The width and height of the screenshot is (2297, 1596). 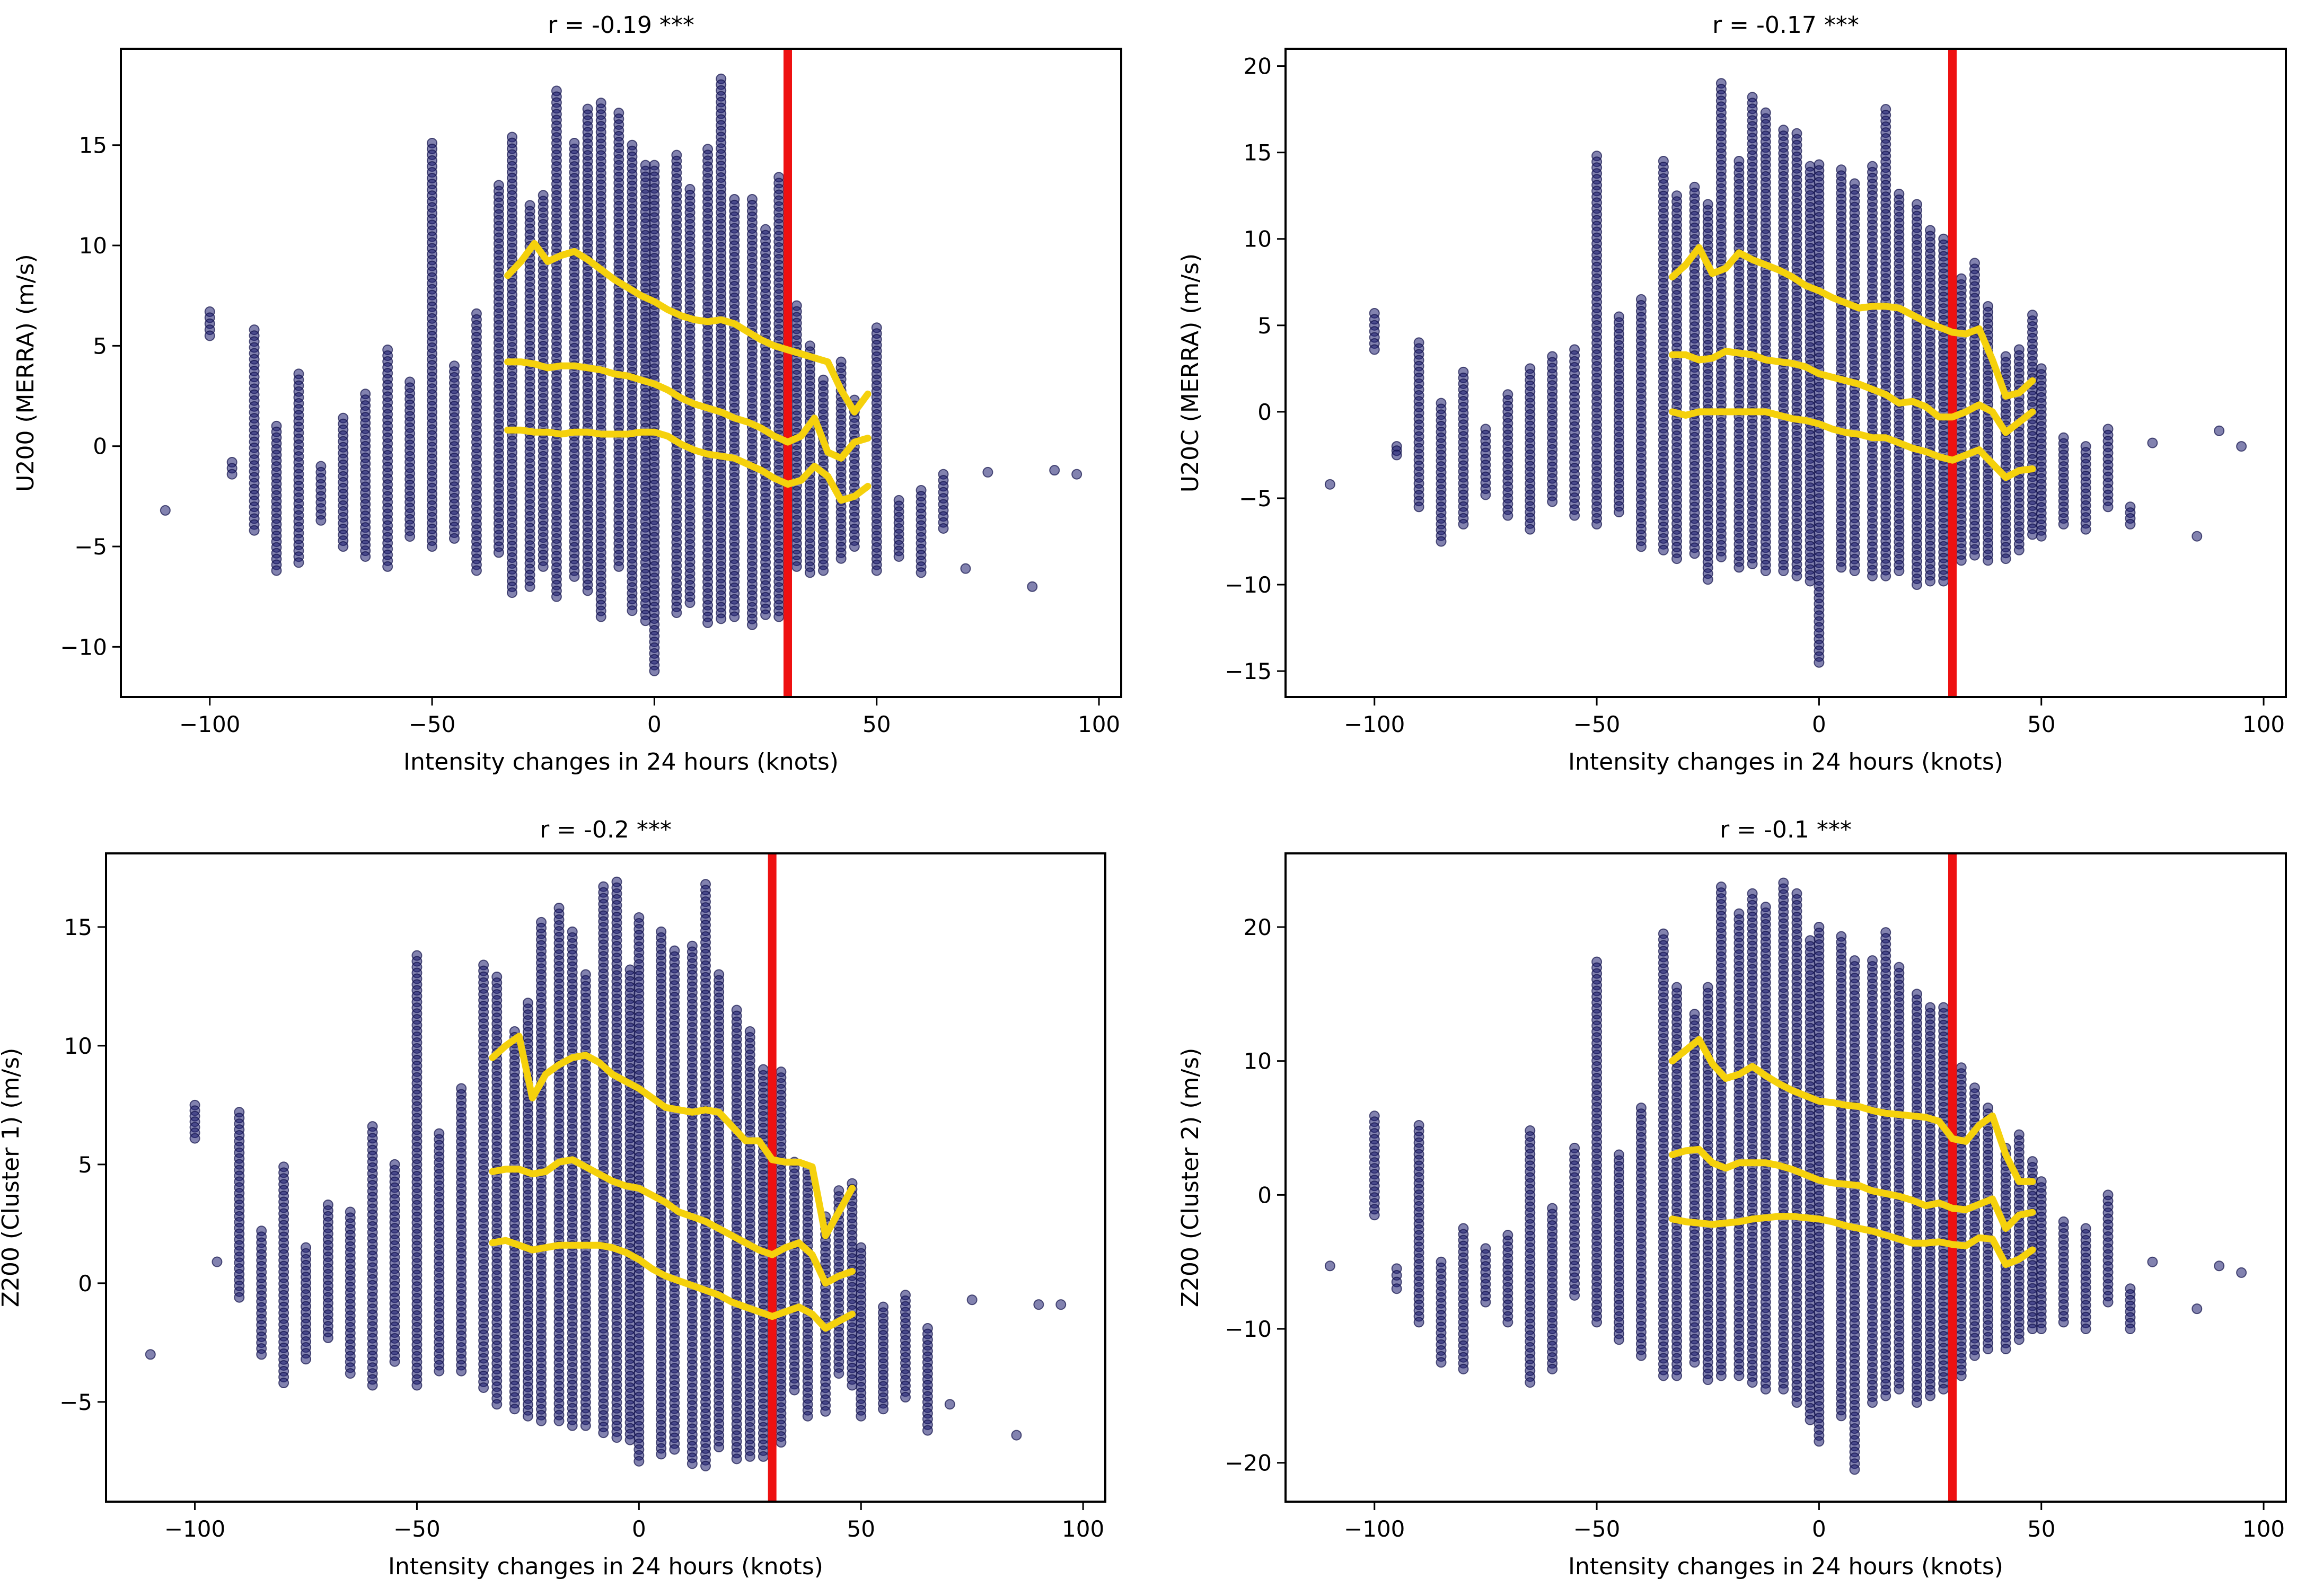 What do you see at coordinates (209, 724) in the screenshot?
I see `x-tick-label: −100` at bounding box center [209, 724].